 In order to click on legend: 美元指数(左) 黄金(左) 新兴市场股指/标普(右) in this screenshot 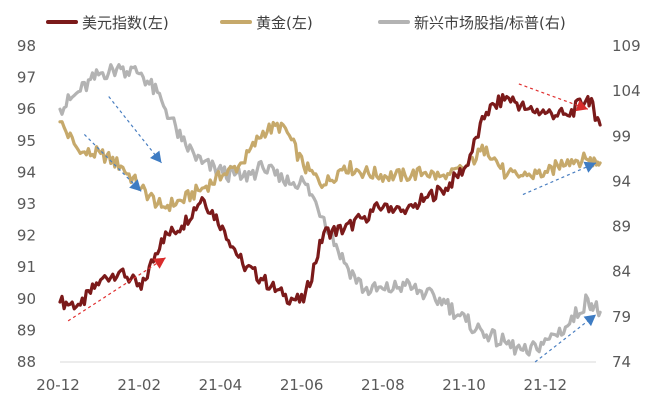, I will do `click(306, 23)`.